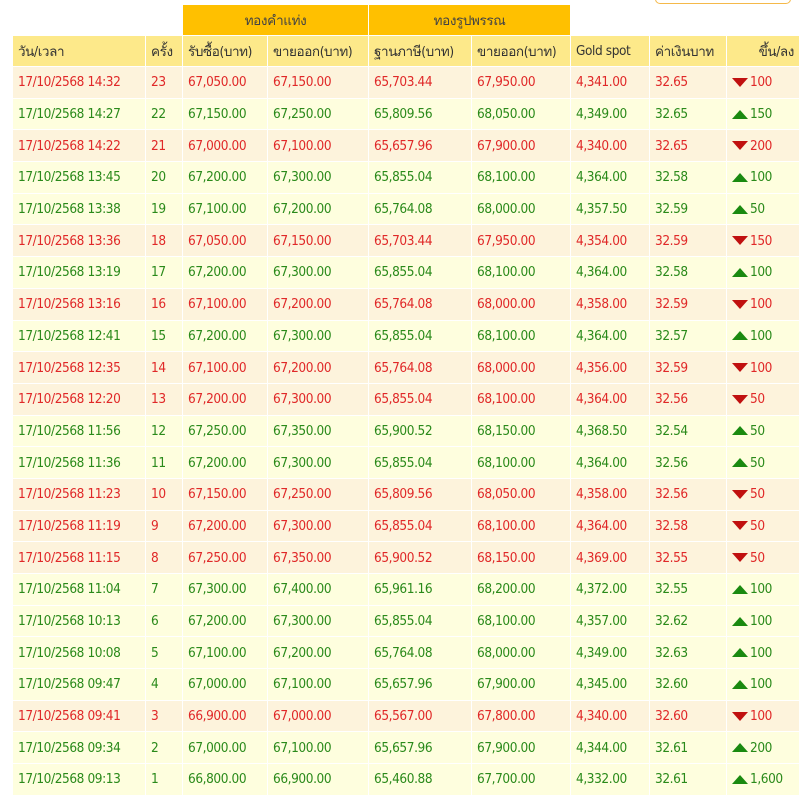  What do you see at coordinates (164, 557) in the screenshot?
I see `cell-count: 8` at bounding box center [164, 557].